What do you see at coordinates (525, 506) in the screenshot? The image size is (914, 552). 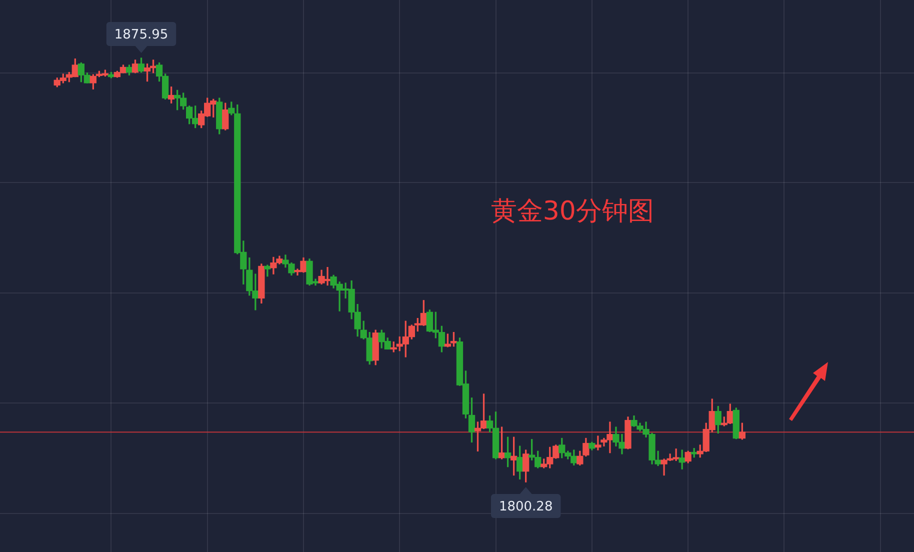 I see `annotation: 1800.28` at bounding box center [525, 506].